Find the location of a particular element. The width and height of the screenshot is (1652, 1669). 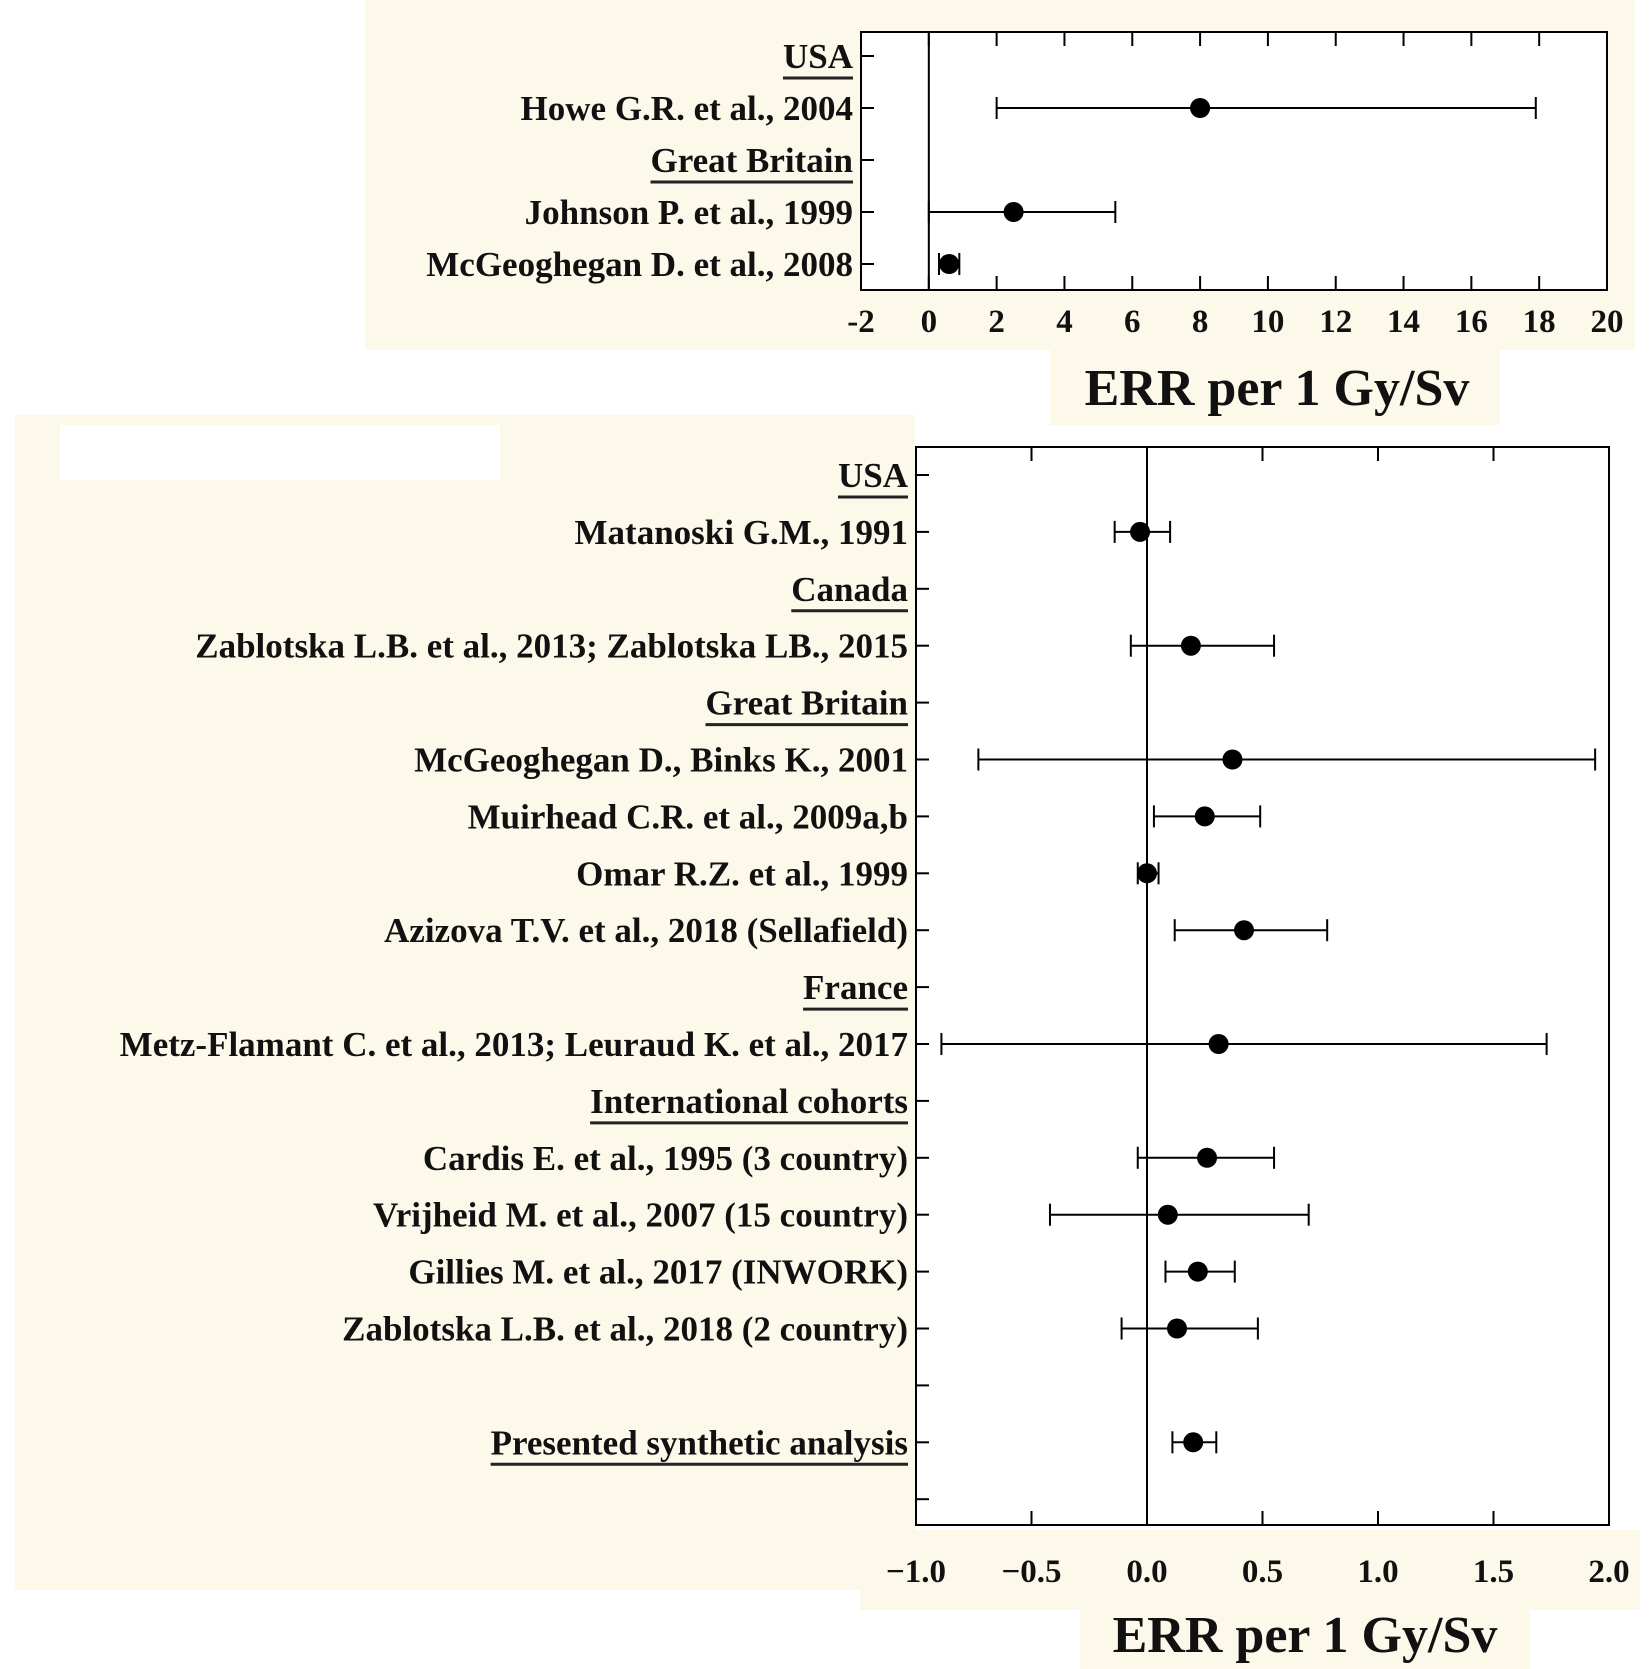

x-tick-label: 1.0 is located at coordinates (1377, 1572).